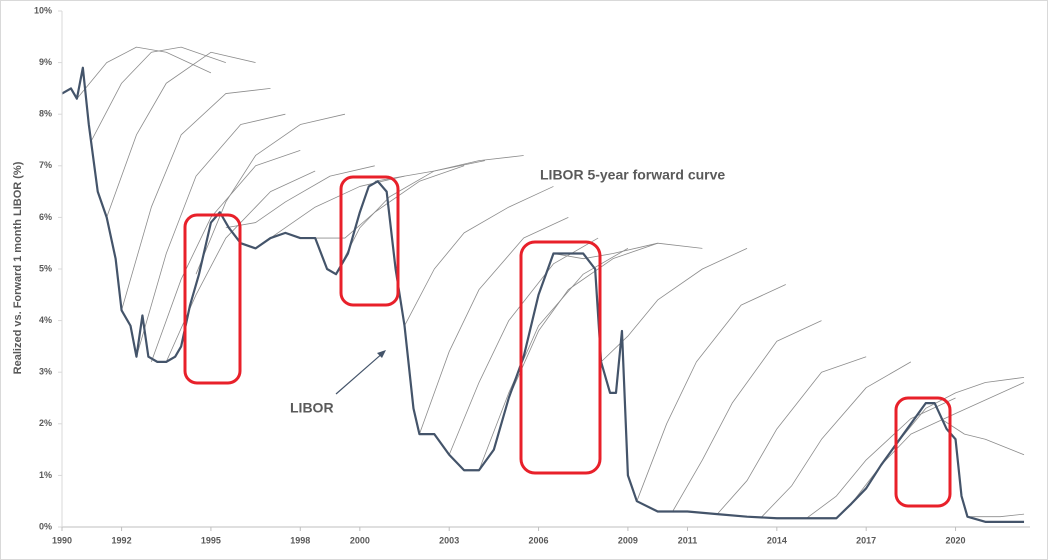  I want to click on y-tick-label: 10%, so click(43, 10).